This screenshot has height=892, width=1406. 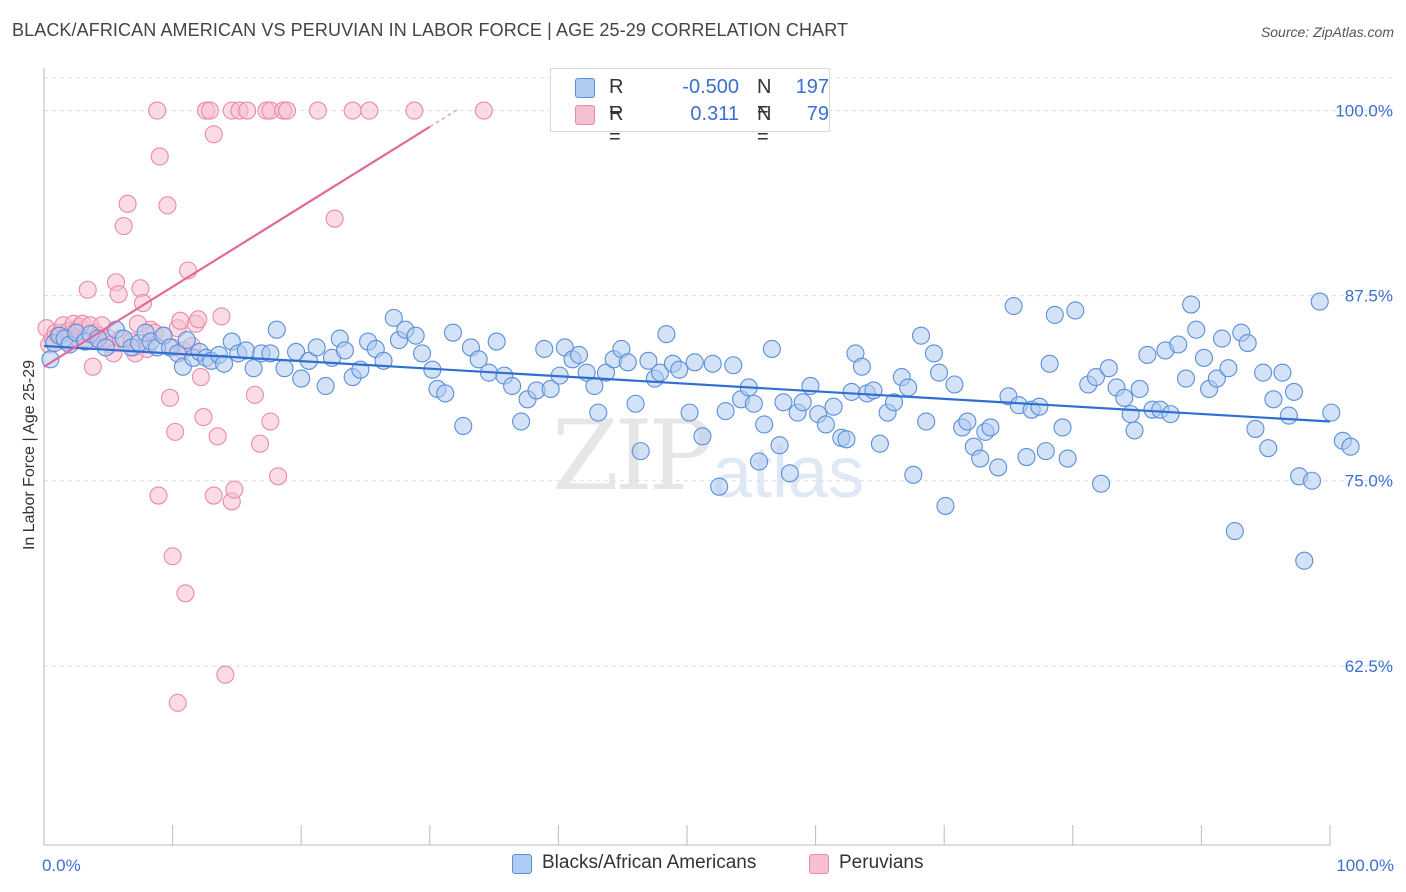 I want to click on r-value: -0.500, so click(x=710, y=87).